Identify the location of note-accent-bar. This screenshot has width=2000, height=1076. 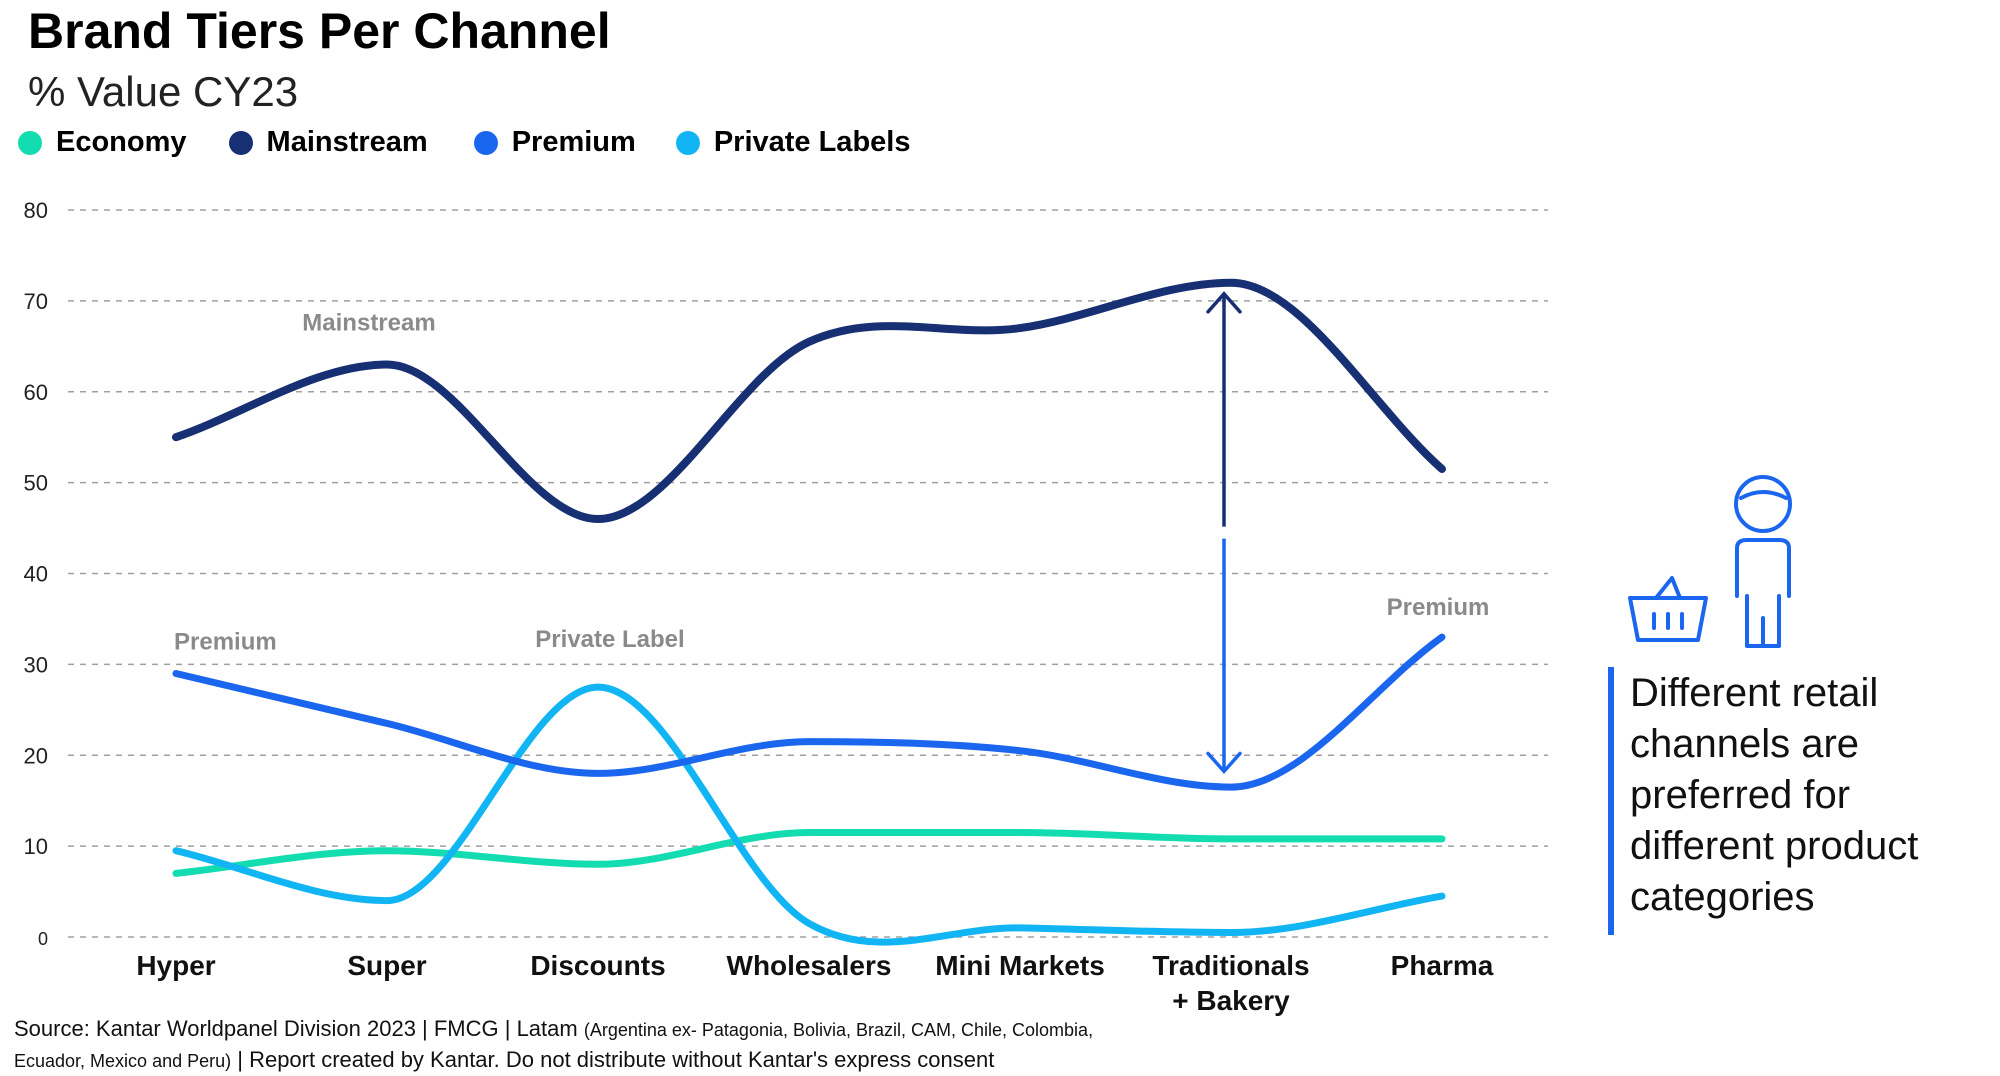
(1611, 801).